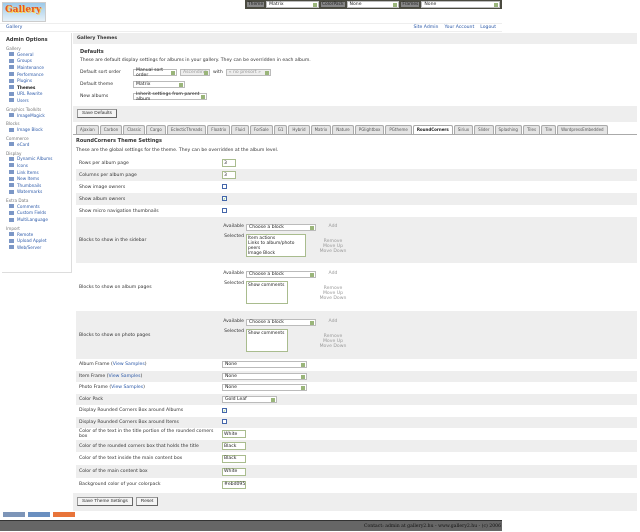 The image size is (640, 532). What do you see at coordinates (36, 206) in the screenshot?
I see `sidebar-item-comments: Comments` at bounding box center [36, 206].